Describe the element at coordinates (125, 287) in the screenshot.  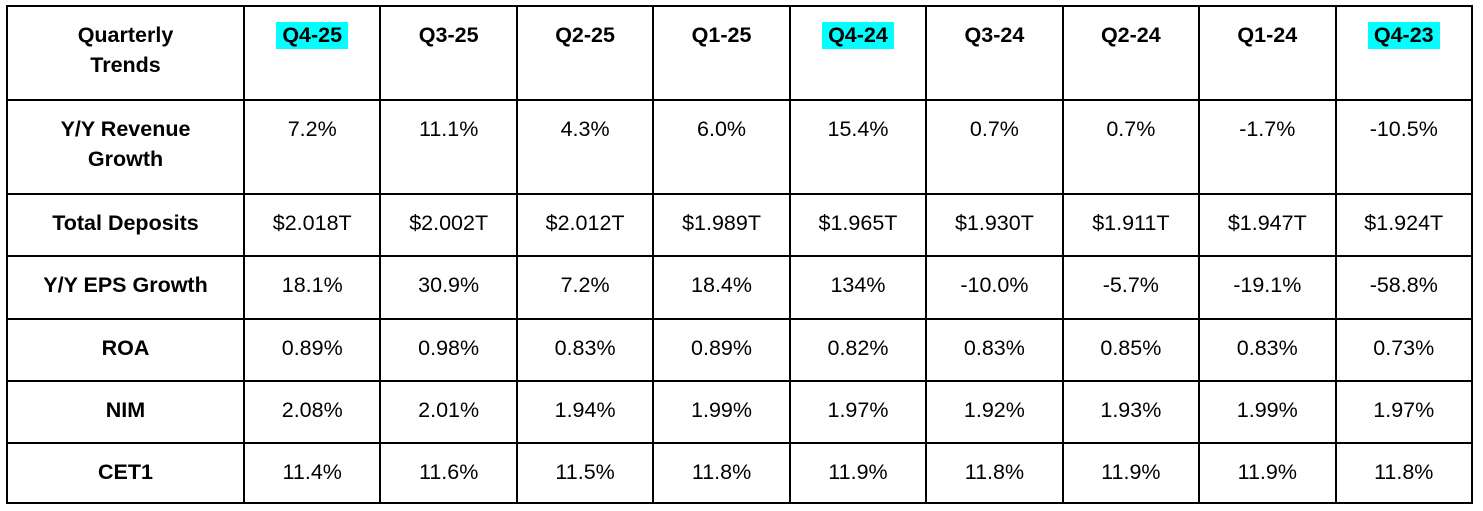
I see `row-label: Y/Y EPS Growth` at that location.